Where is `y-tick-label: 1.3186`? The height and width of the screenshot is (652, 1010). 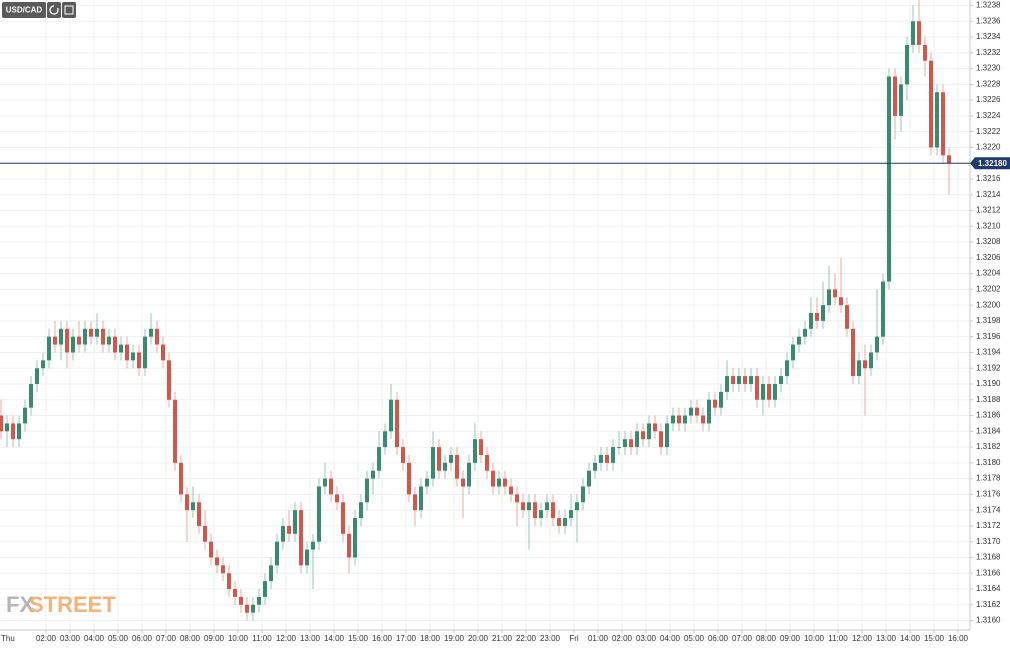
y-tick-label: 1.3186 is located at coordinates (988, 415).